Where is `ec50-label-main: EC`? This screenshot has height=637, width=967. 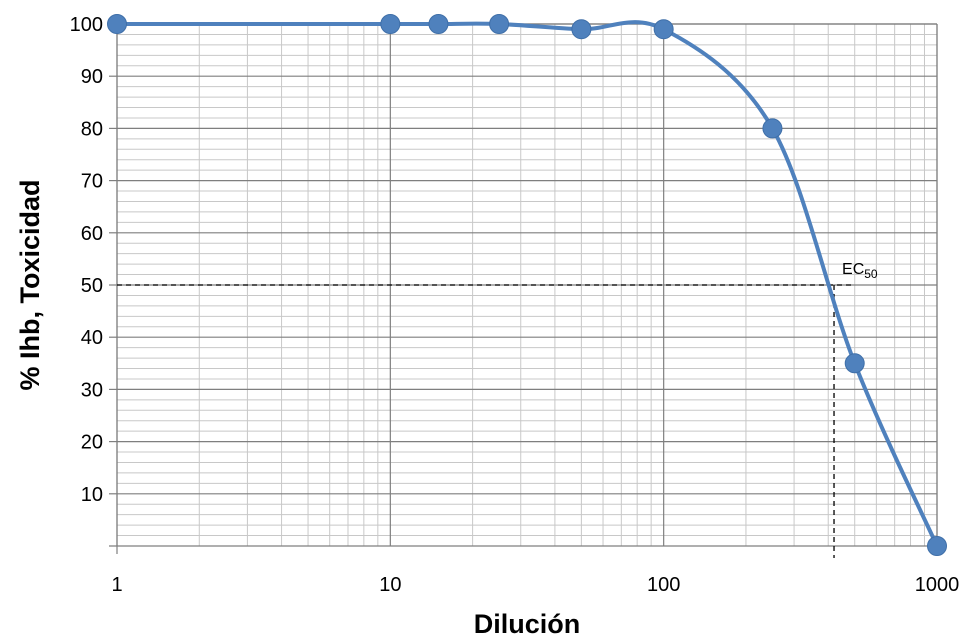 ec50-label-main: EC is located at coordinates (853, 269).